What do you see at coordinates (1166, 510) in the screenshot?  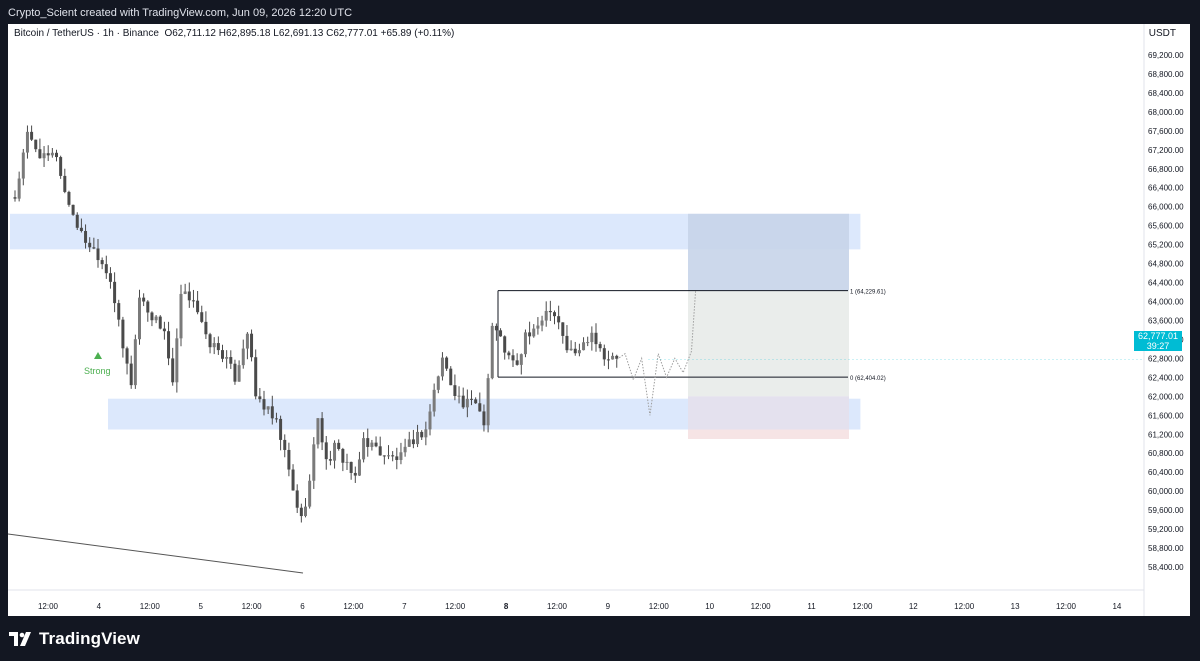 I see `y-tick-label: 59,600.00` at bounding box center [1166, 510].